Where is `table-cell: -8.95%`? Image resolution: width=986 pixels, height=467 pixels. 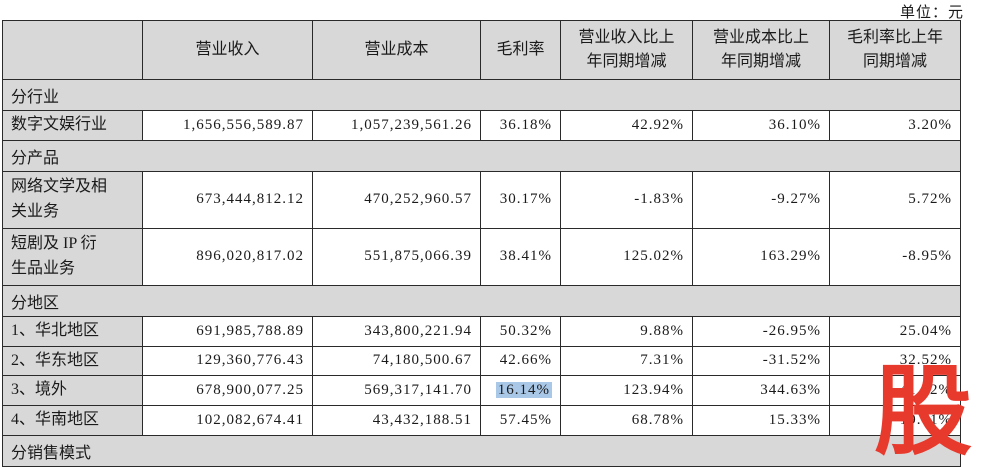
table-cell: -8.95% is located at coordinates (895, 256).